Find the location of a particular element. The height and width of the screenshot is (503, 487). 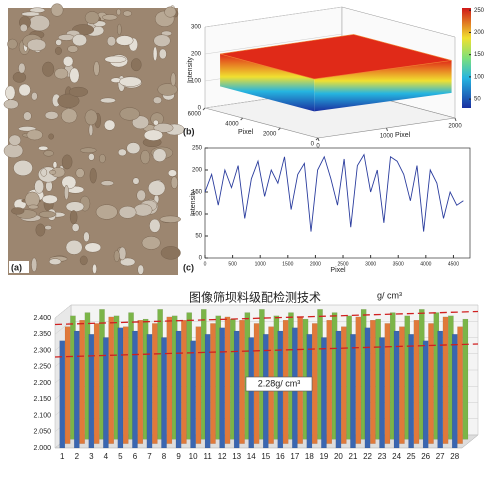

colorbar is located at coordinates (466, 58).